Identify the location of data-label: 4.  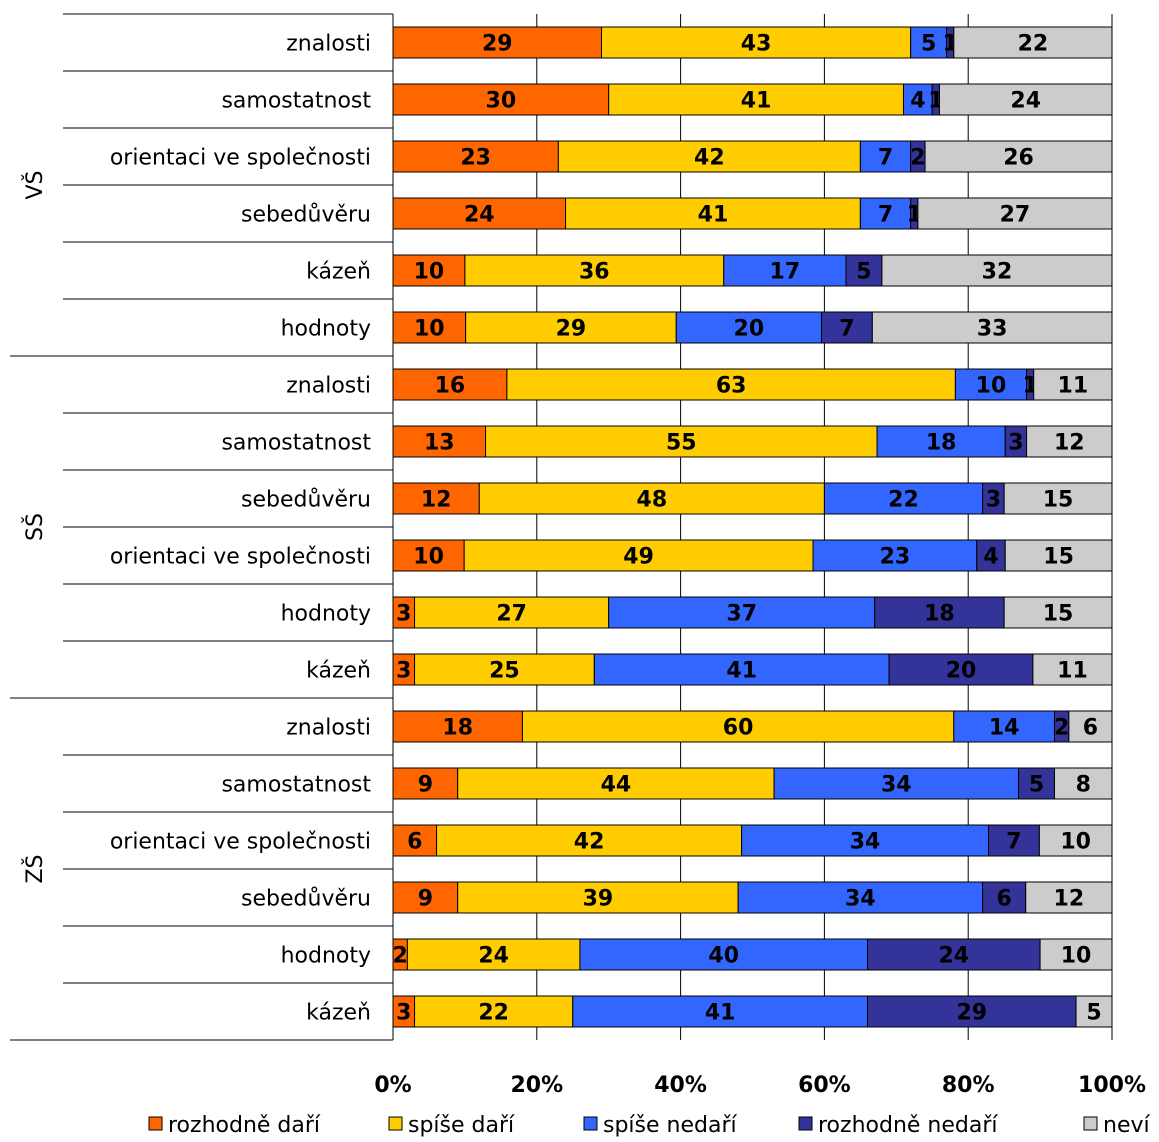
(917, 101).